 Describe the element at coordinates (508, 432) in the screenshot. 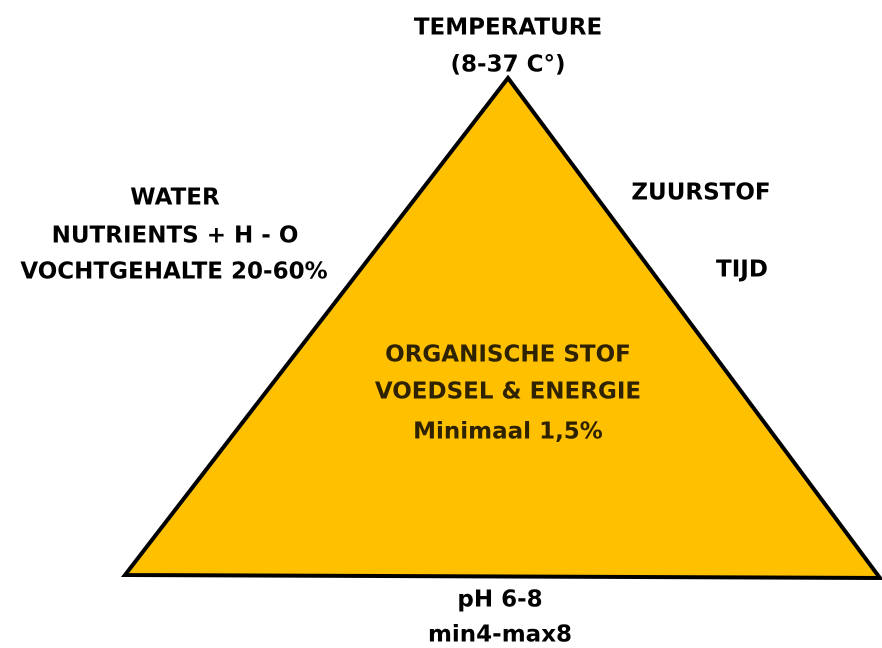

I see `center-label: Minimaal 1,5%` at that location.